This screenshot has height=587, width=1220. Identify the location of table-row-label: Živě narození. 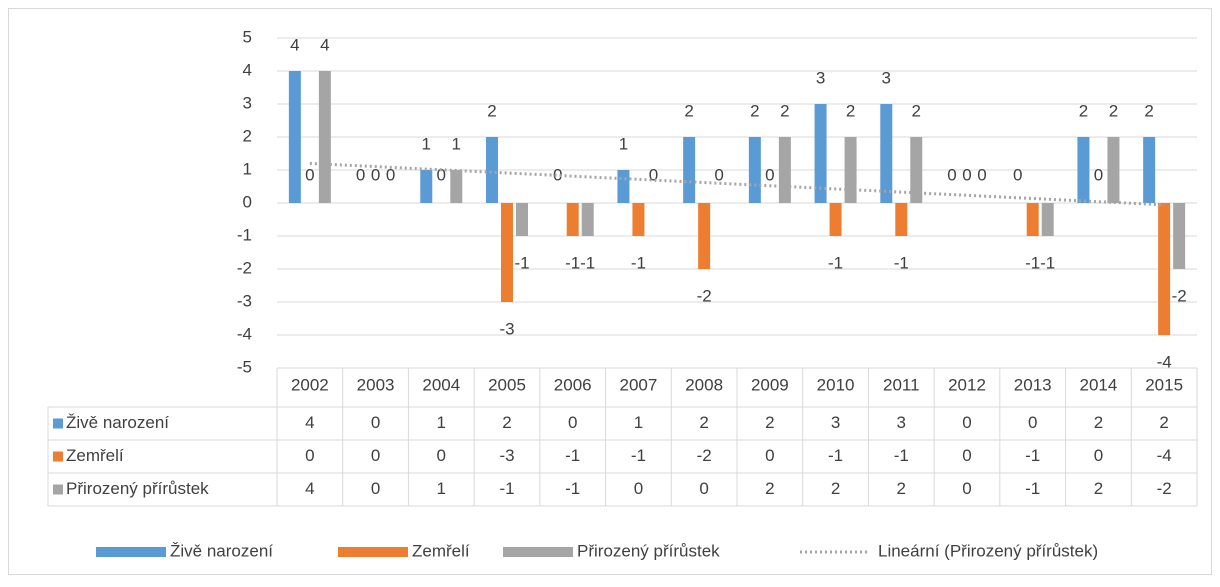
(117, 422).